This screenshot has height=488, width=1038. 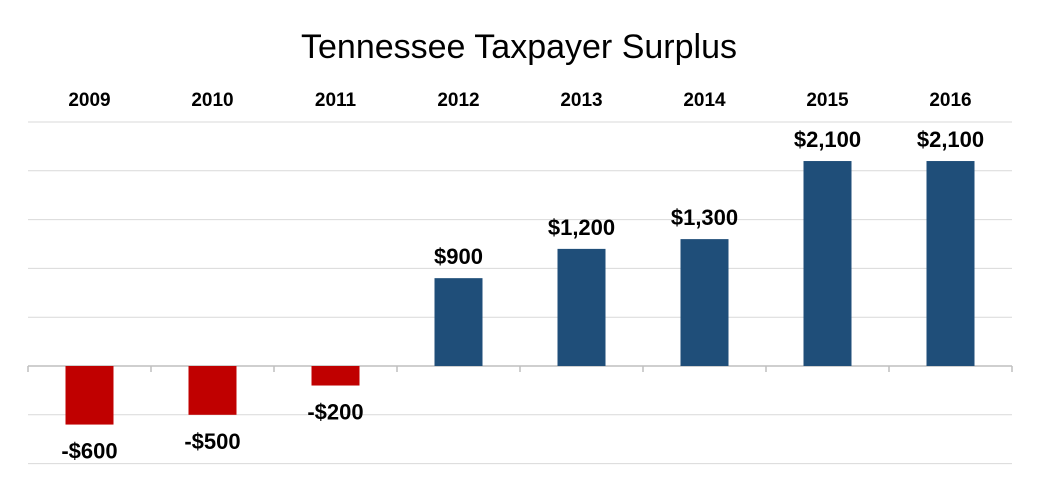 What do you see at coordinates (581, 100) in the screenshot?
I see `category-label: 2013` at bounding box center [581, 100].